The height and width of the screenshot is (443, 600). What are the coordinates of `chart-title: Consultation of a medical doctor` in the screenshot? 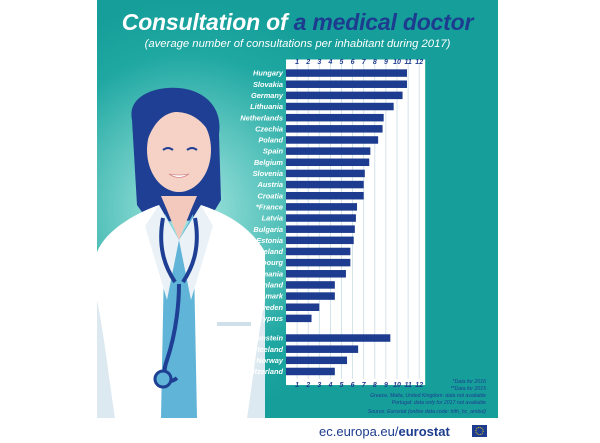 It's located at (297, 22).